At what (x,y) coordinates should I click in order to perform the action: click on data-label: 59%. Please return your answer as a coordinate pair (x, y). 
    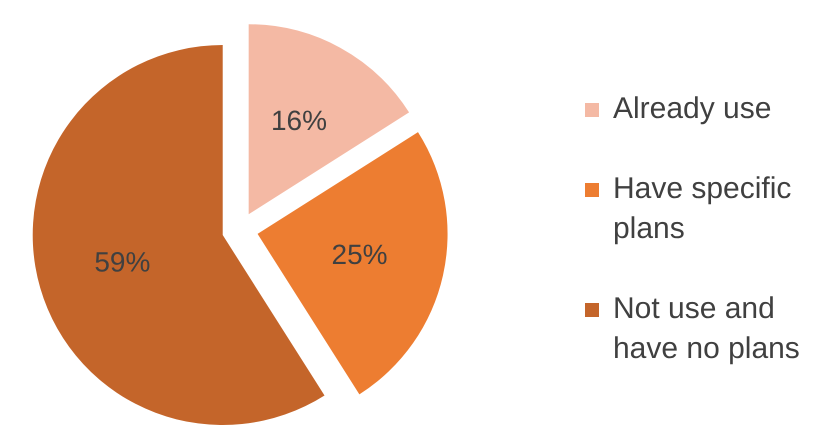
    Looking at the image, I should click on (122, 262).